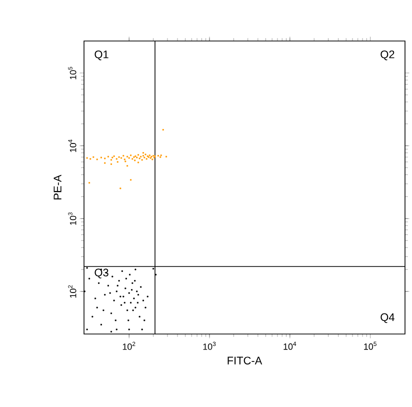  Describe the element at coordinates (245, 360) in the screenshot. I see `x-axis-title: FITC-A` at that location.